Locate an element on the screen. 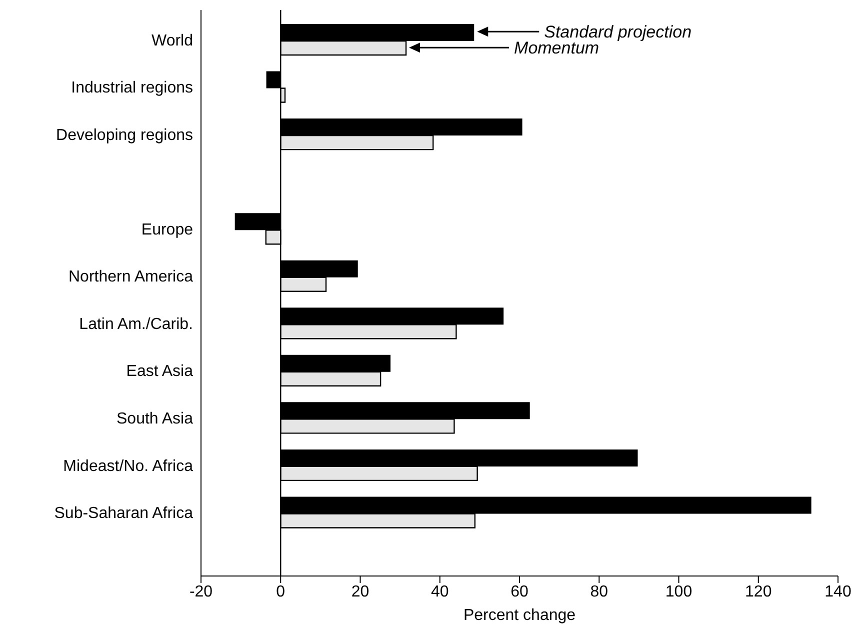 The image size is (865, 640). y-tick-label: Latin Am./Carib. is located at coordinates (136, 324).